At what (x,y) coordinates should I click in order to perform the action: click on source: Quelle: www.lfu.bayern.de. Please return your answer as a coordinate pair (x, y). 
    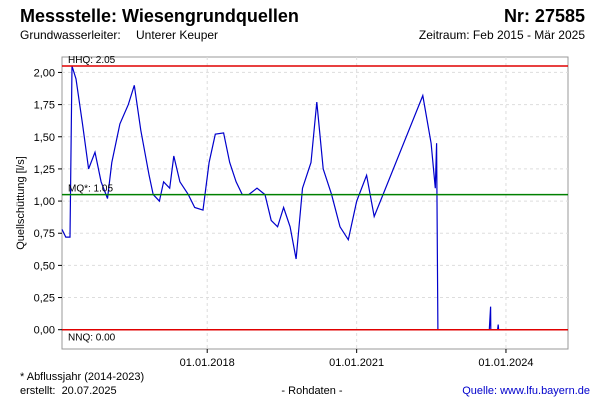
    Looking at the image, I should click on (526, 391).